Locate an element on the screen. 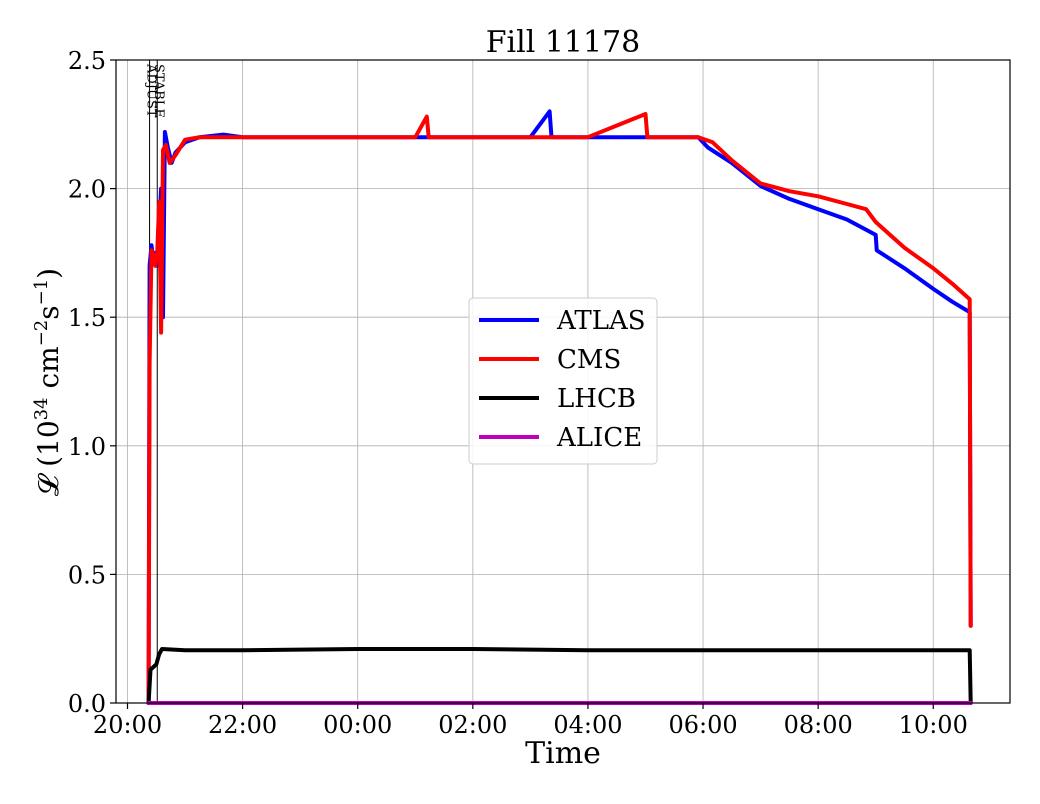 This screenshot has width=1040, height=804. x-tick-label: 10:00 is located at coordinates (933, 725).